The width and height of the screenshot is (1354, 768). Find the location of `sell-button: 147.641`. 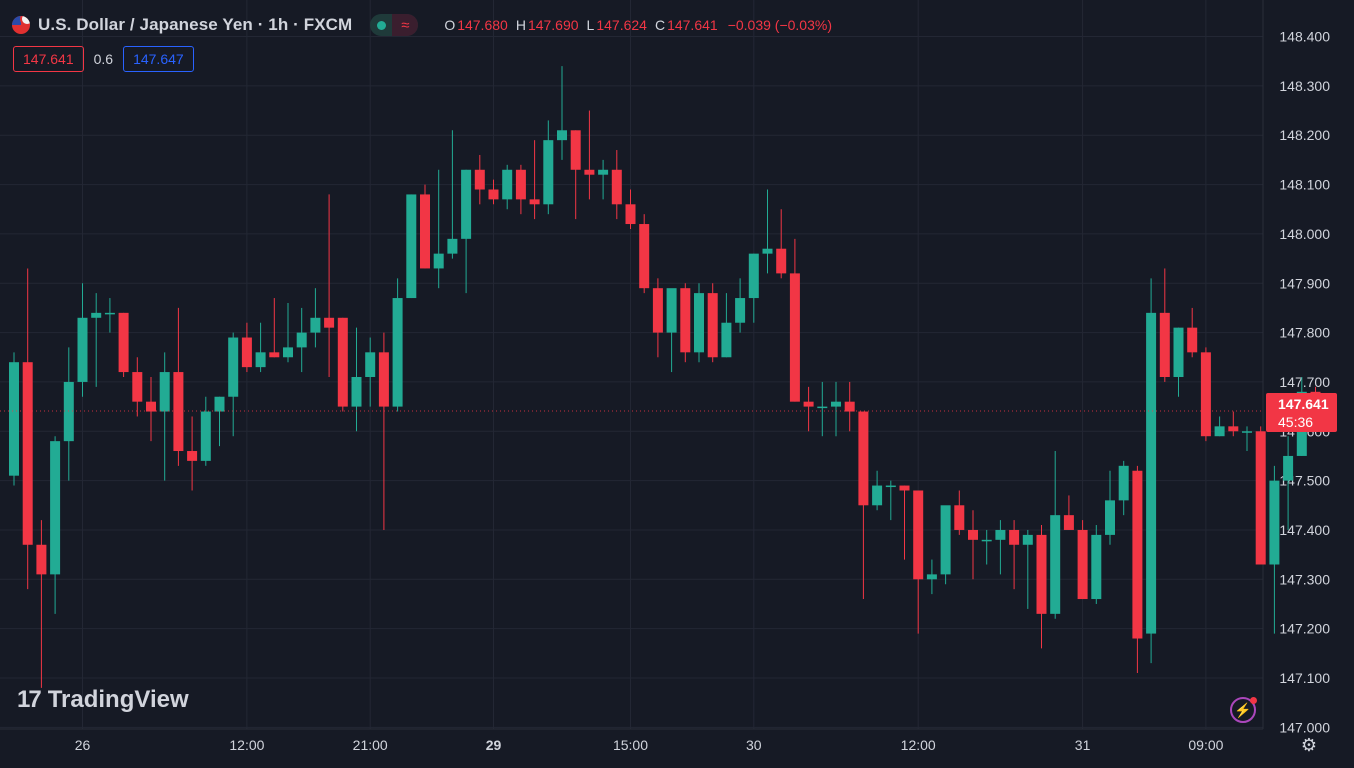

sell-button: 147.641 is located at coordinates (48, 59).